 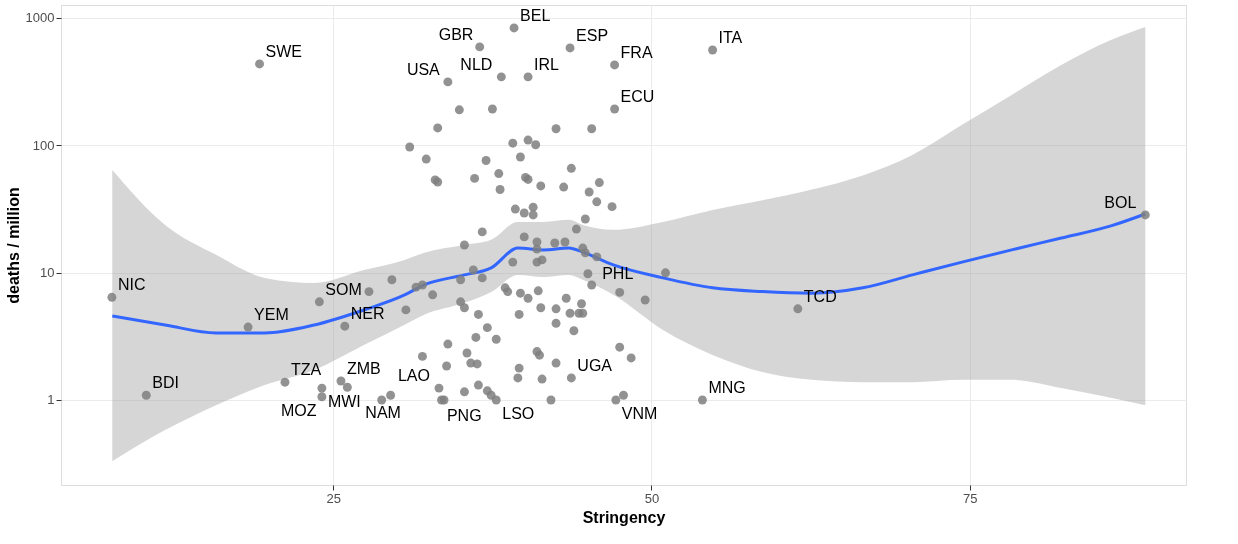 What do you see at coordinates (306, 370) in the screenshot?
I see `annotation: TZA` at bounding box center [306, 370].